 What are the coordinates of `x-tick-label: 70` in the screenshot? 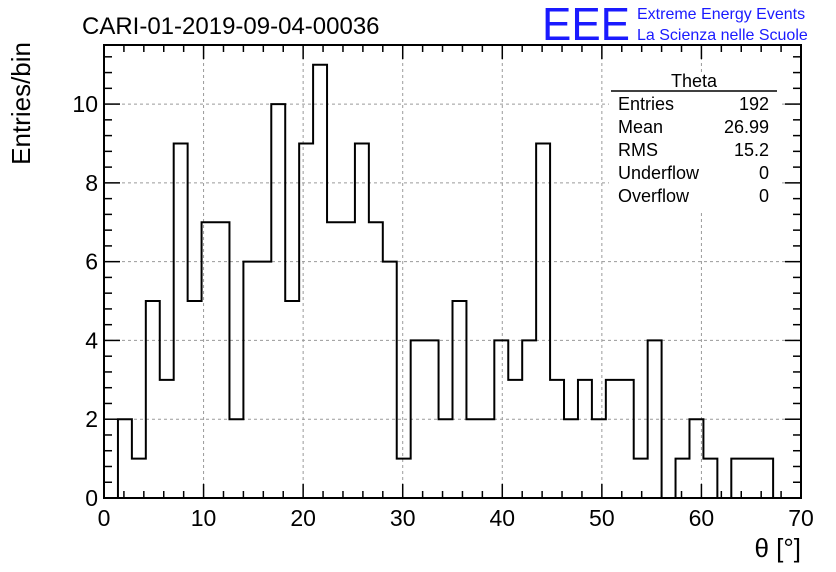 It's located at (801, 518).